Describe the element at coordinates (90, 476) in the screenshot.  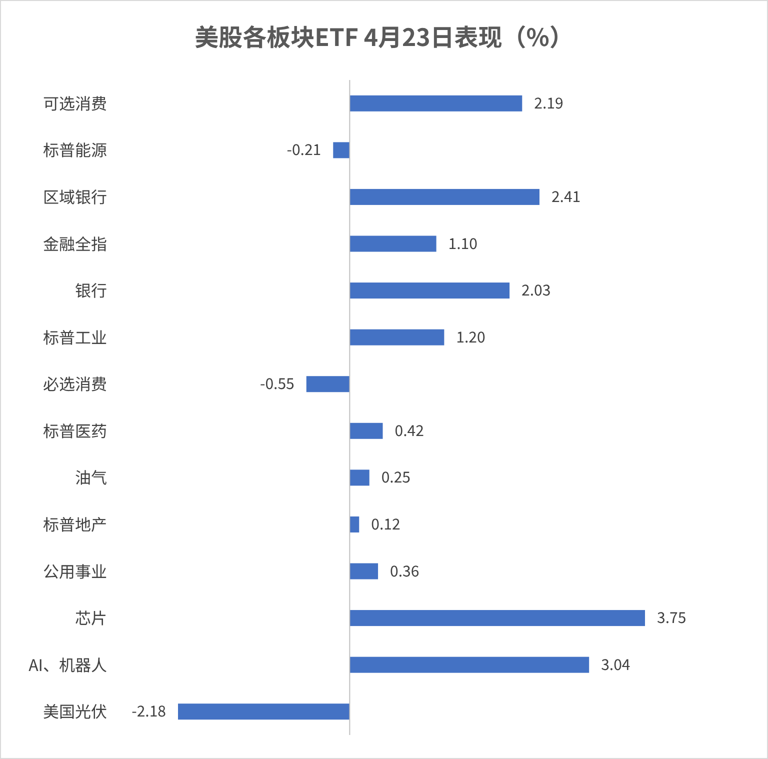
I see `y-tick-label: 油气` at that location.